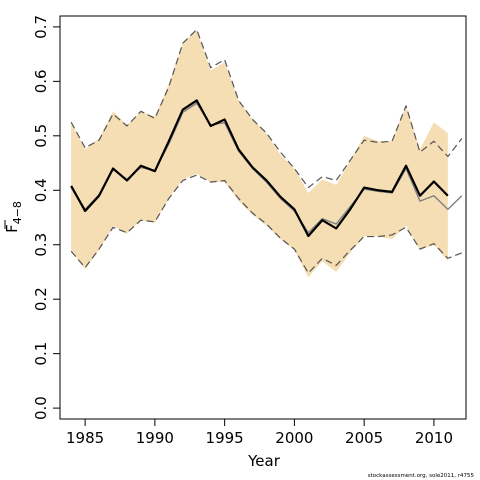 This screenshot has height=480, width=480. What do you see at coordinates (364, 438) in the screenshot?
I see `x-tick-label: 2005` at bounding box center [364, 438].